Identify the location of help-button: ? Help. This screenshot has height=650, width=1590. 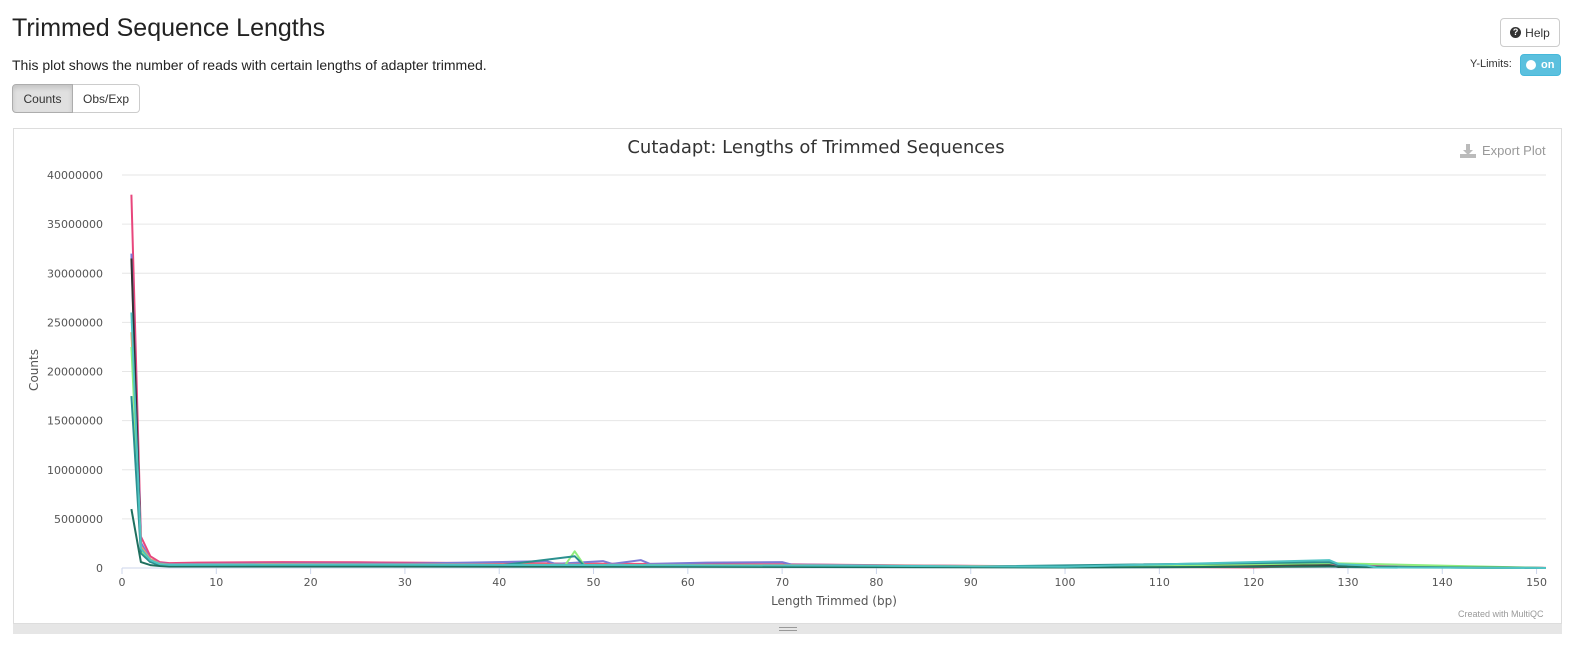
(1530, 32).